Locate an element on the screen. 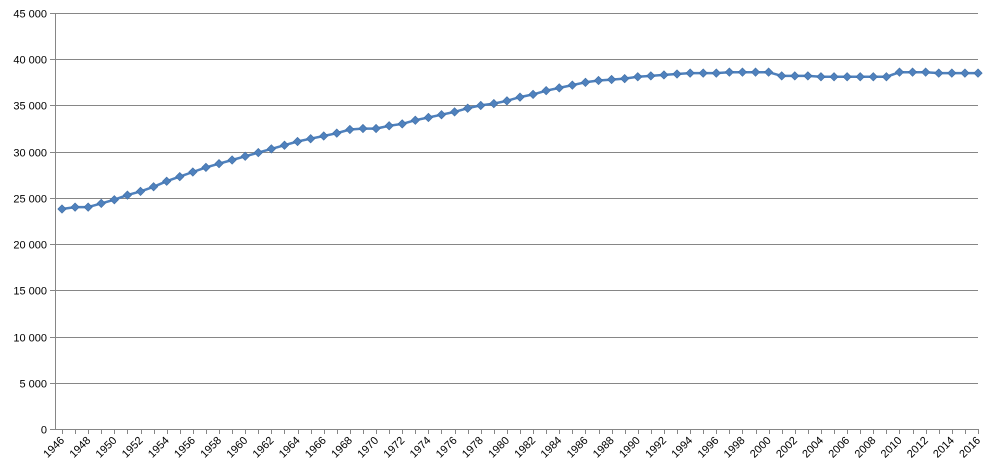 This screenshot has height=476, width=997. x-tick-label: 1974 is located at coordinates (421, 448).